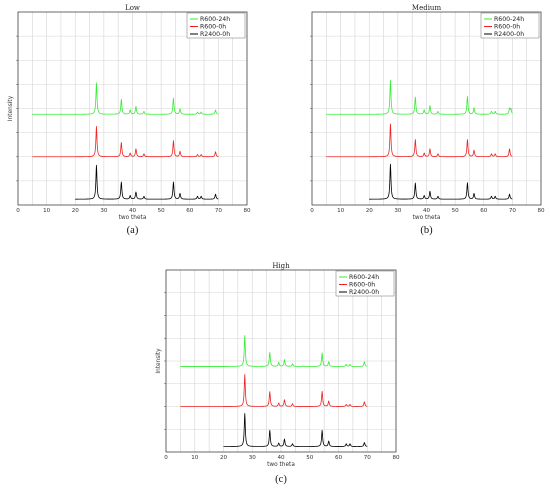  I want to click on panel-caption: (a), so click(133, 230).